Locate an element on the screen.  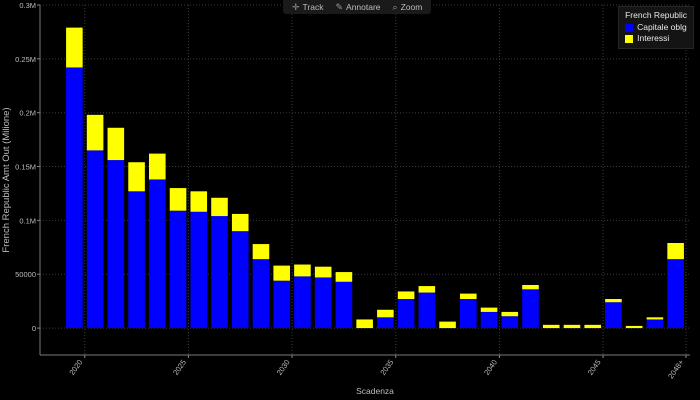
bar-capital-2038 is located at coordinates (468, 314).